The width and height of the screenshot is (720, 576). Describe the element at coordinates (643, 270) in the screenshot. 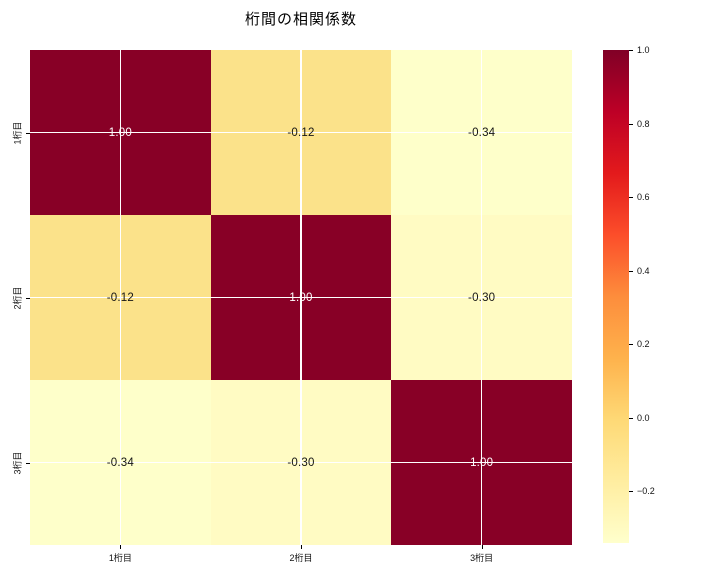

I see `colorbar-tick-label: 0.4` at that location.